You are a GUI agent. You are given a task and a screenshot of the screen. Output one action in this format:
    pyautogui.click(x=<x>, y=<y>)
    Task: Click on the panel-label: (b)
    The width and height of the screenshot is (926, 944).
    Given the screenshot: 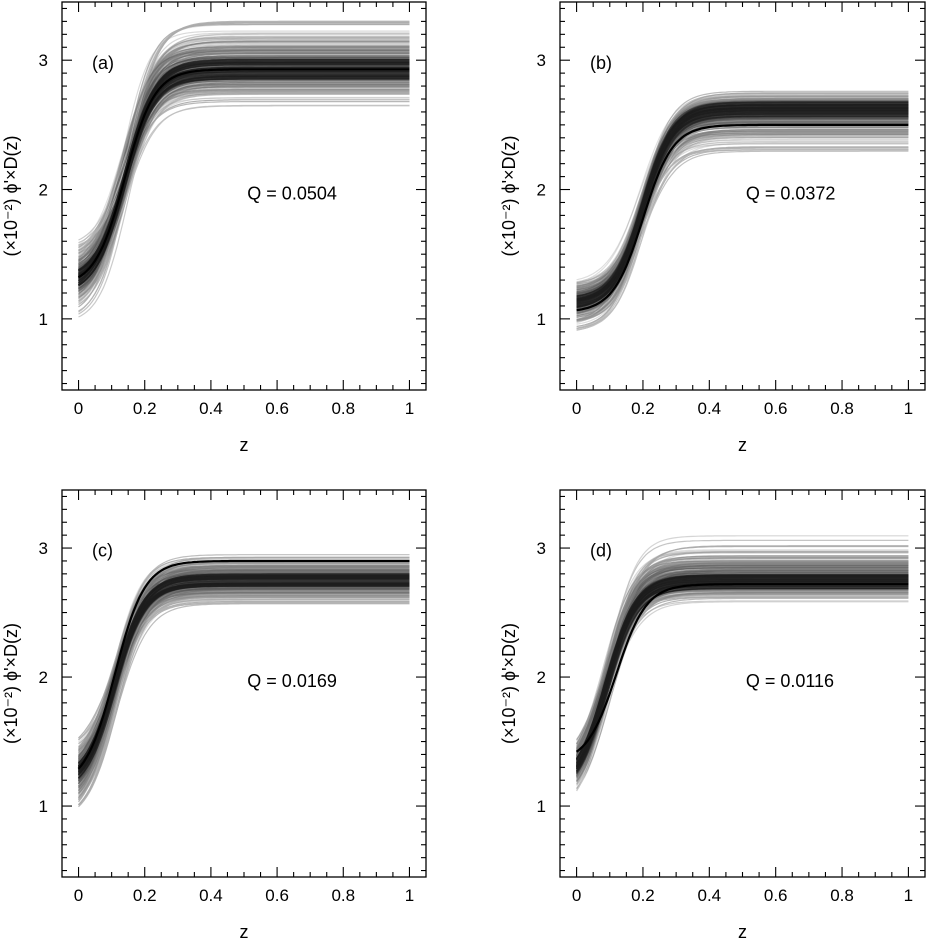 What is the action you would take?
    pyautogui.click(x=601, y=63)
    